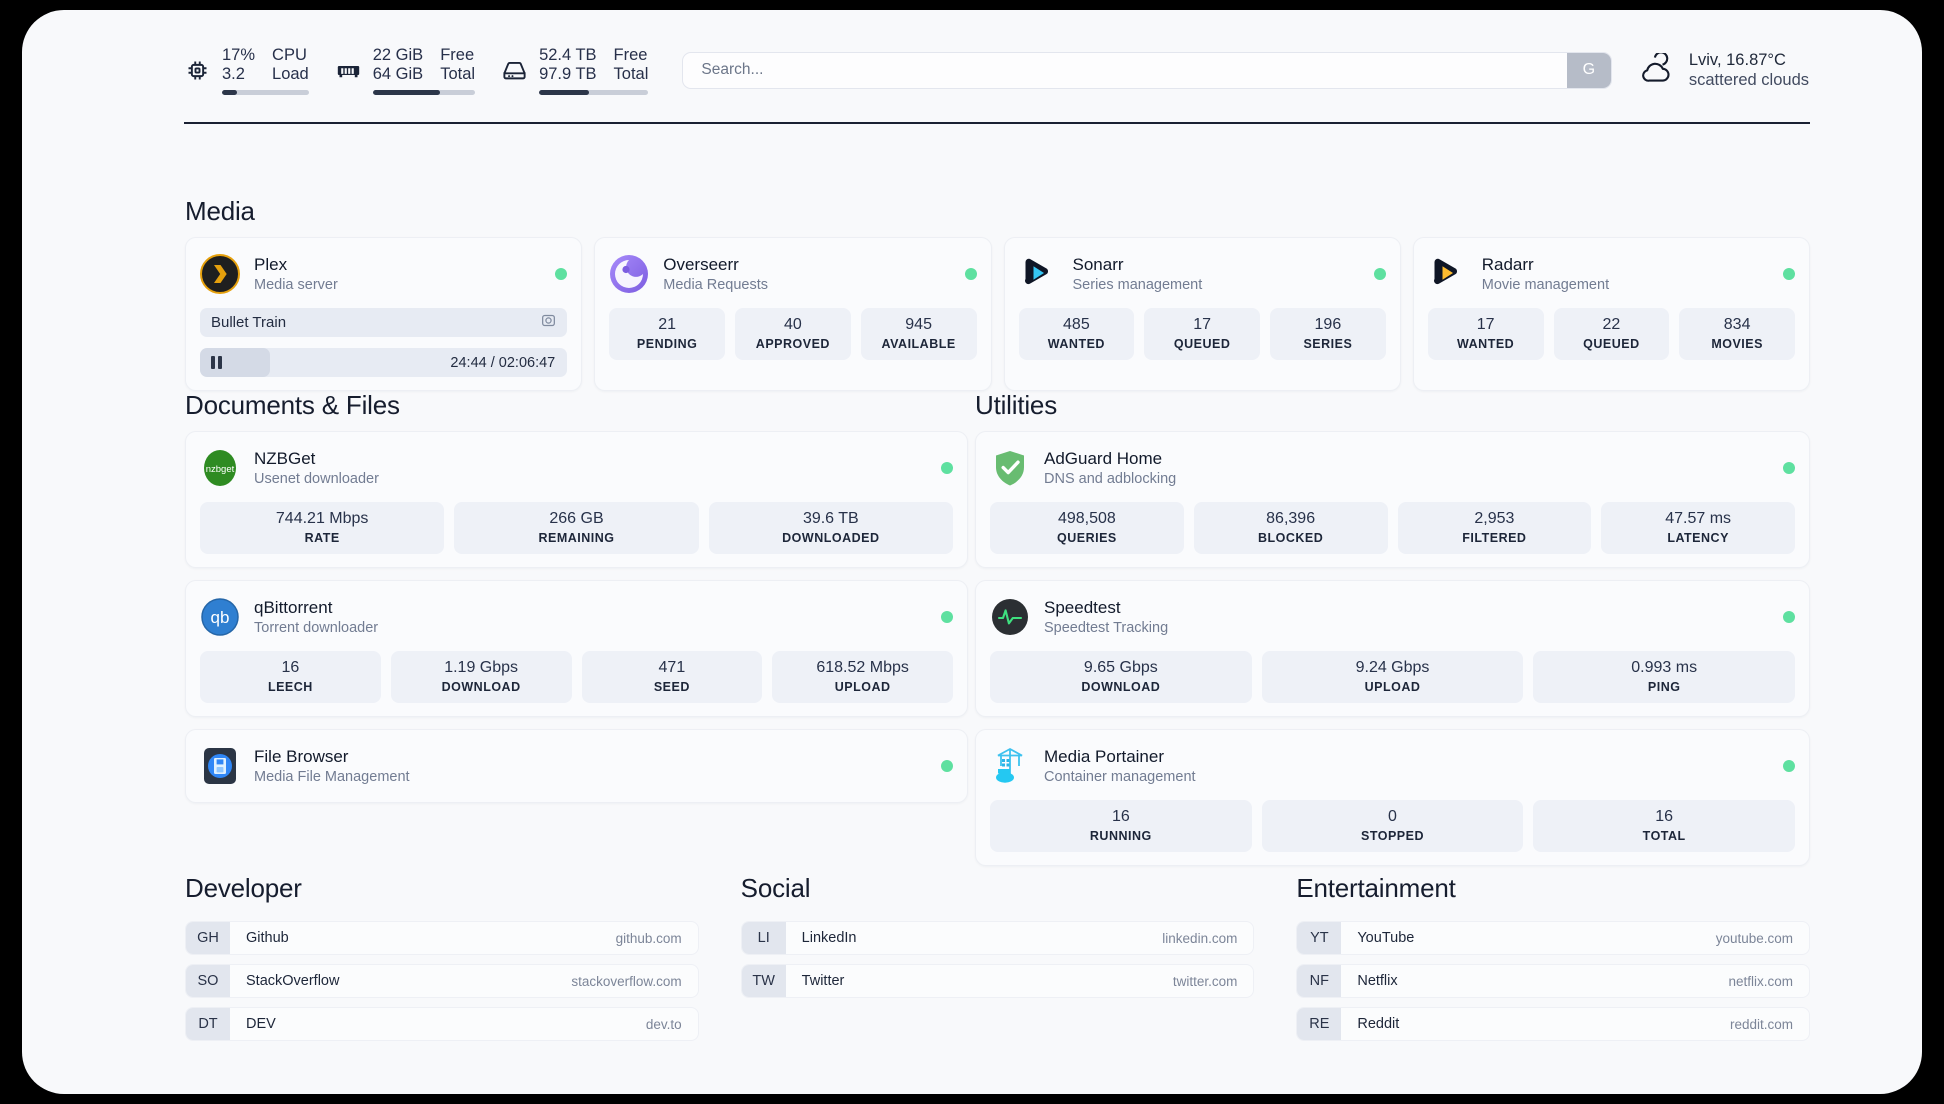  I want to click on bookmark-item-reddit: RE Reddit reddit.com, so click(1553, 1024).